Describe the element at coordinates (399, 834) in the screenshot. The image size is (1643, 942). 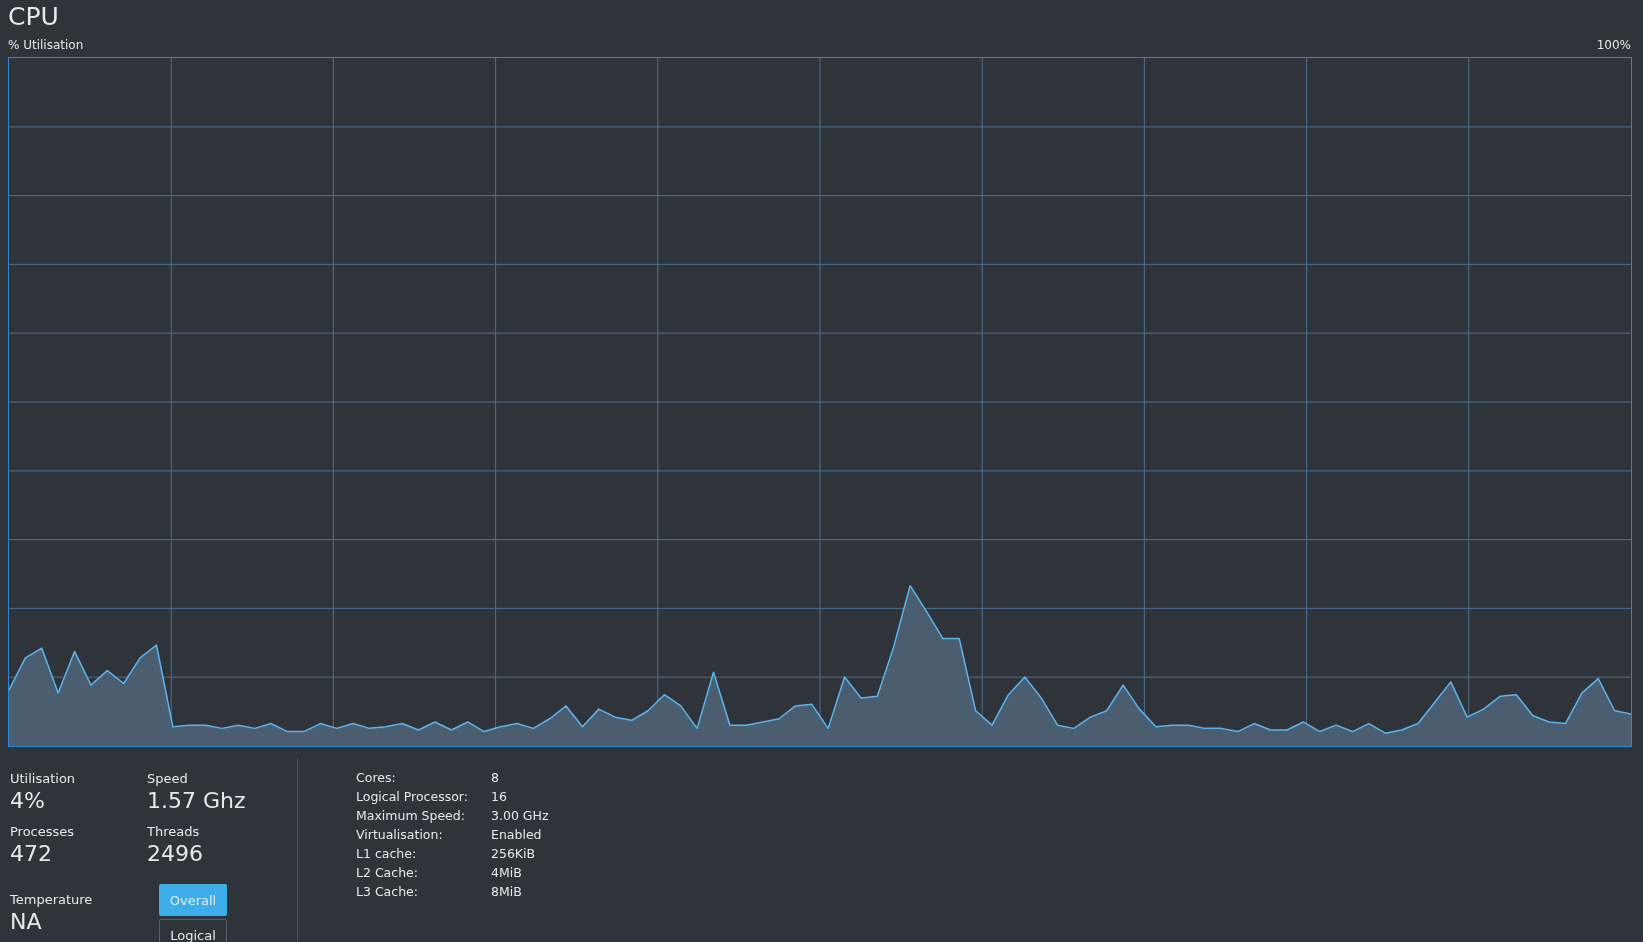
I see `text: Virtualisation:` at that location.